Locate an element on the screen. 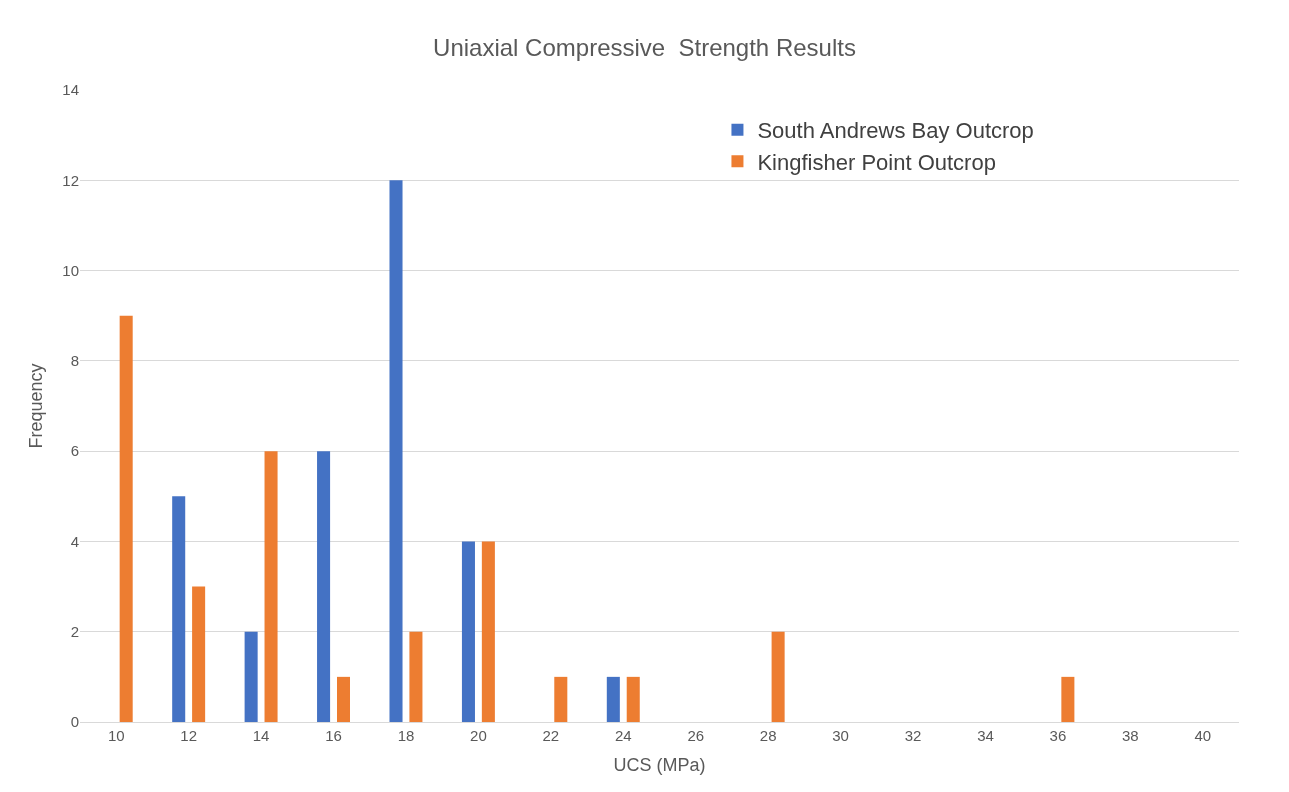  x-tick-label: 36 is located at coordinates (1058, 735).